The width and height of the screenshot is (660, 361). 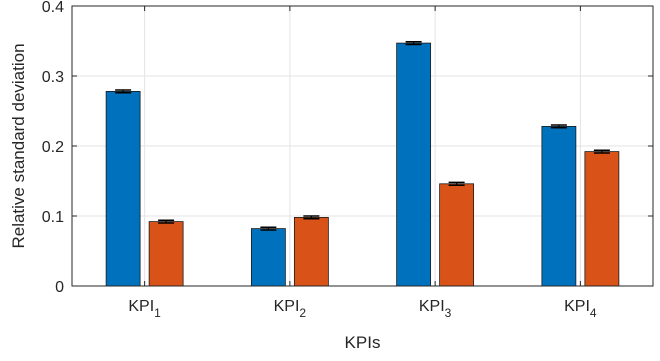 I want to click on bar-s2-c2, so click(x=311, y=251).